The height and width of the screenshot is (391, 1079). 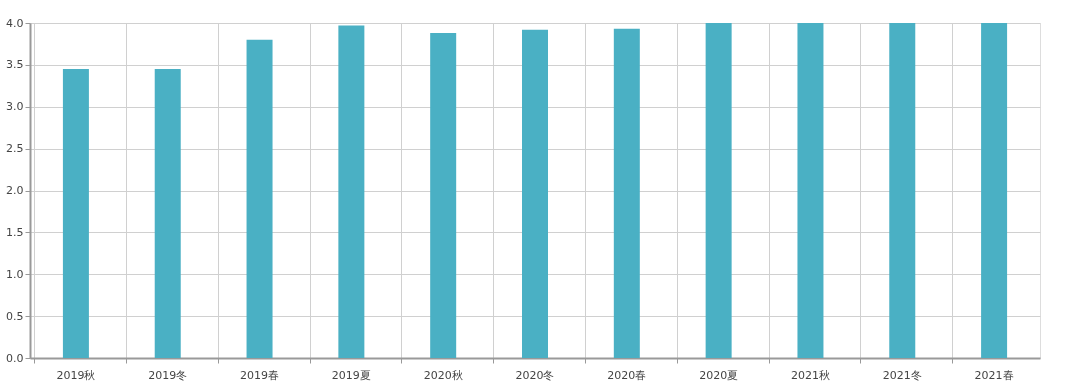 I want to click on y-tick-label: 0.0, so click(x=15, y=358).